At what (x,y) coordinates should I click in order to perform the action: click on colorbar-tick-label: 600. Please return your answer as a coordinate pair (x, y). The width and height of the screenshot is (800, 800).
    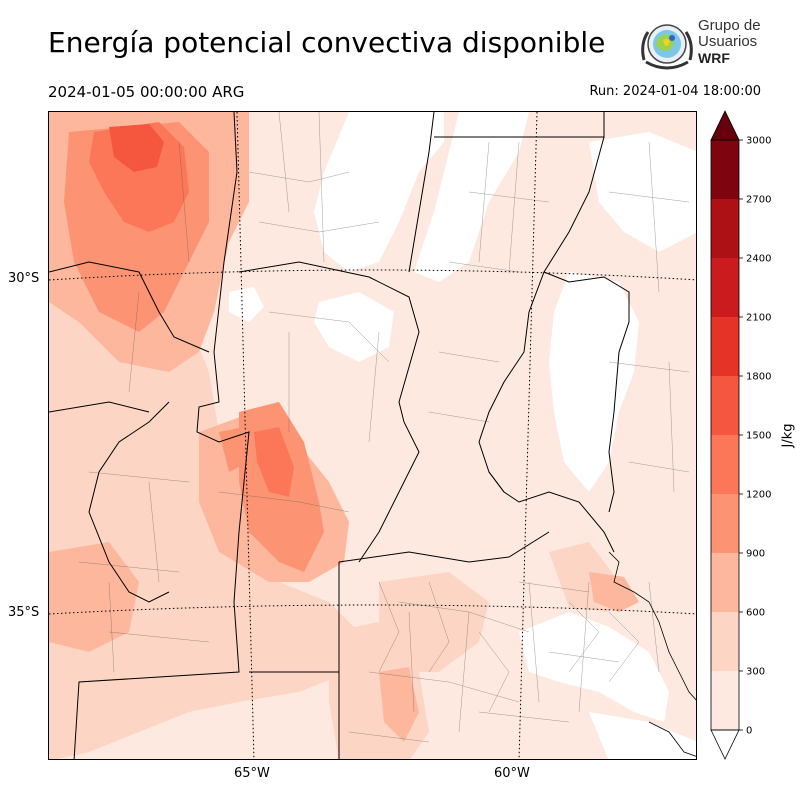
    Looking at the image, I should click on (755, 613).